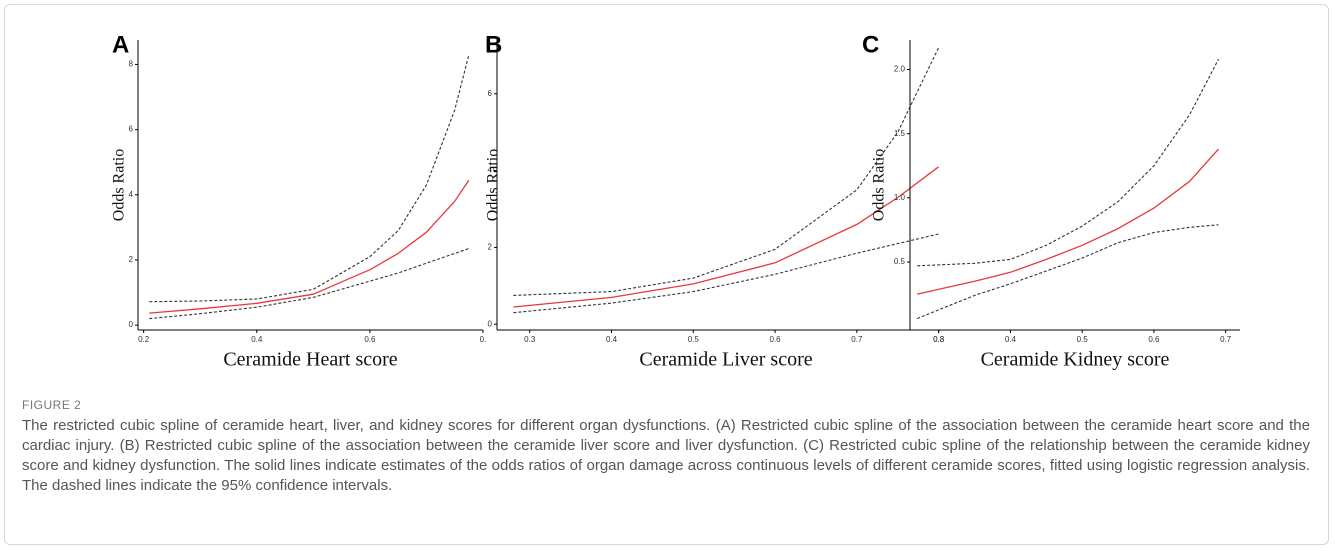  What do you see at coordinates (120, 44) in the screenshot?
I see `panel-letter: A` at bounding box center [120, 44].